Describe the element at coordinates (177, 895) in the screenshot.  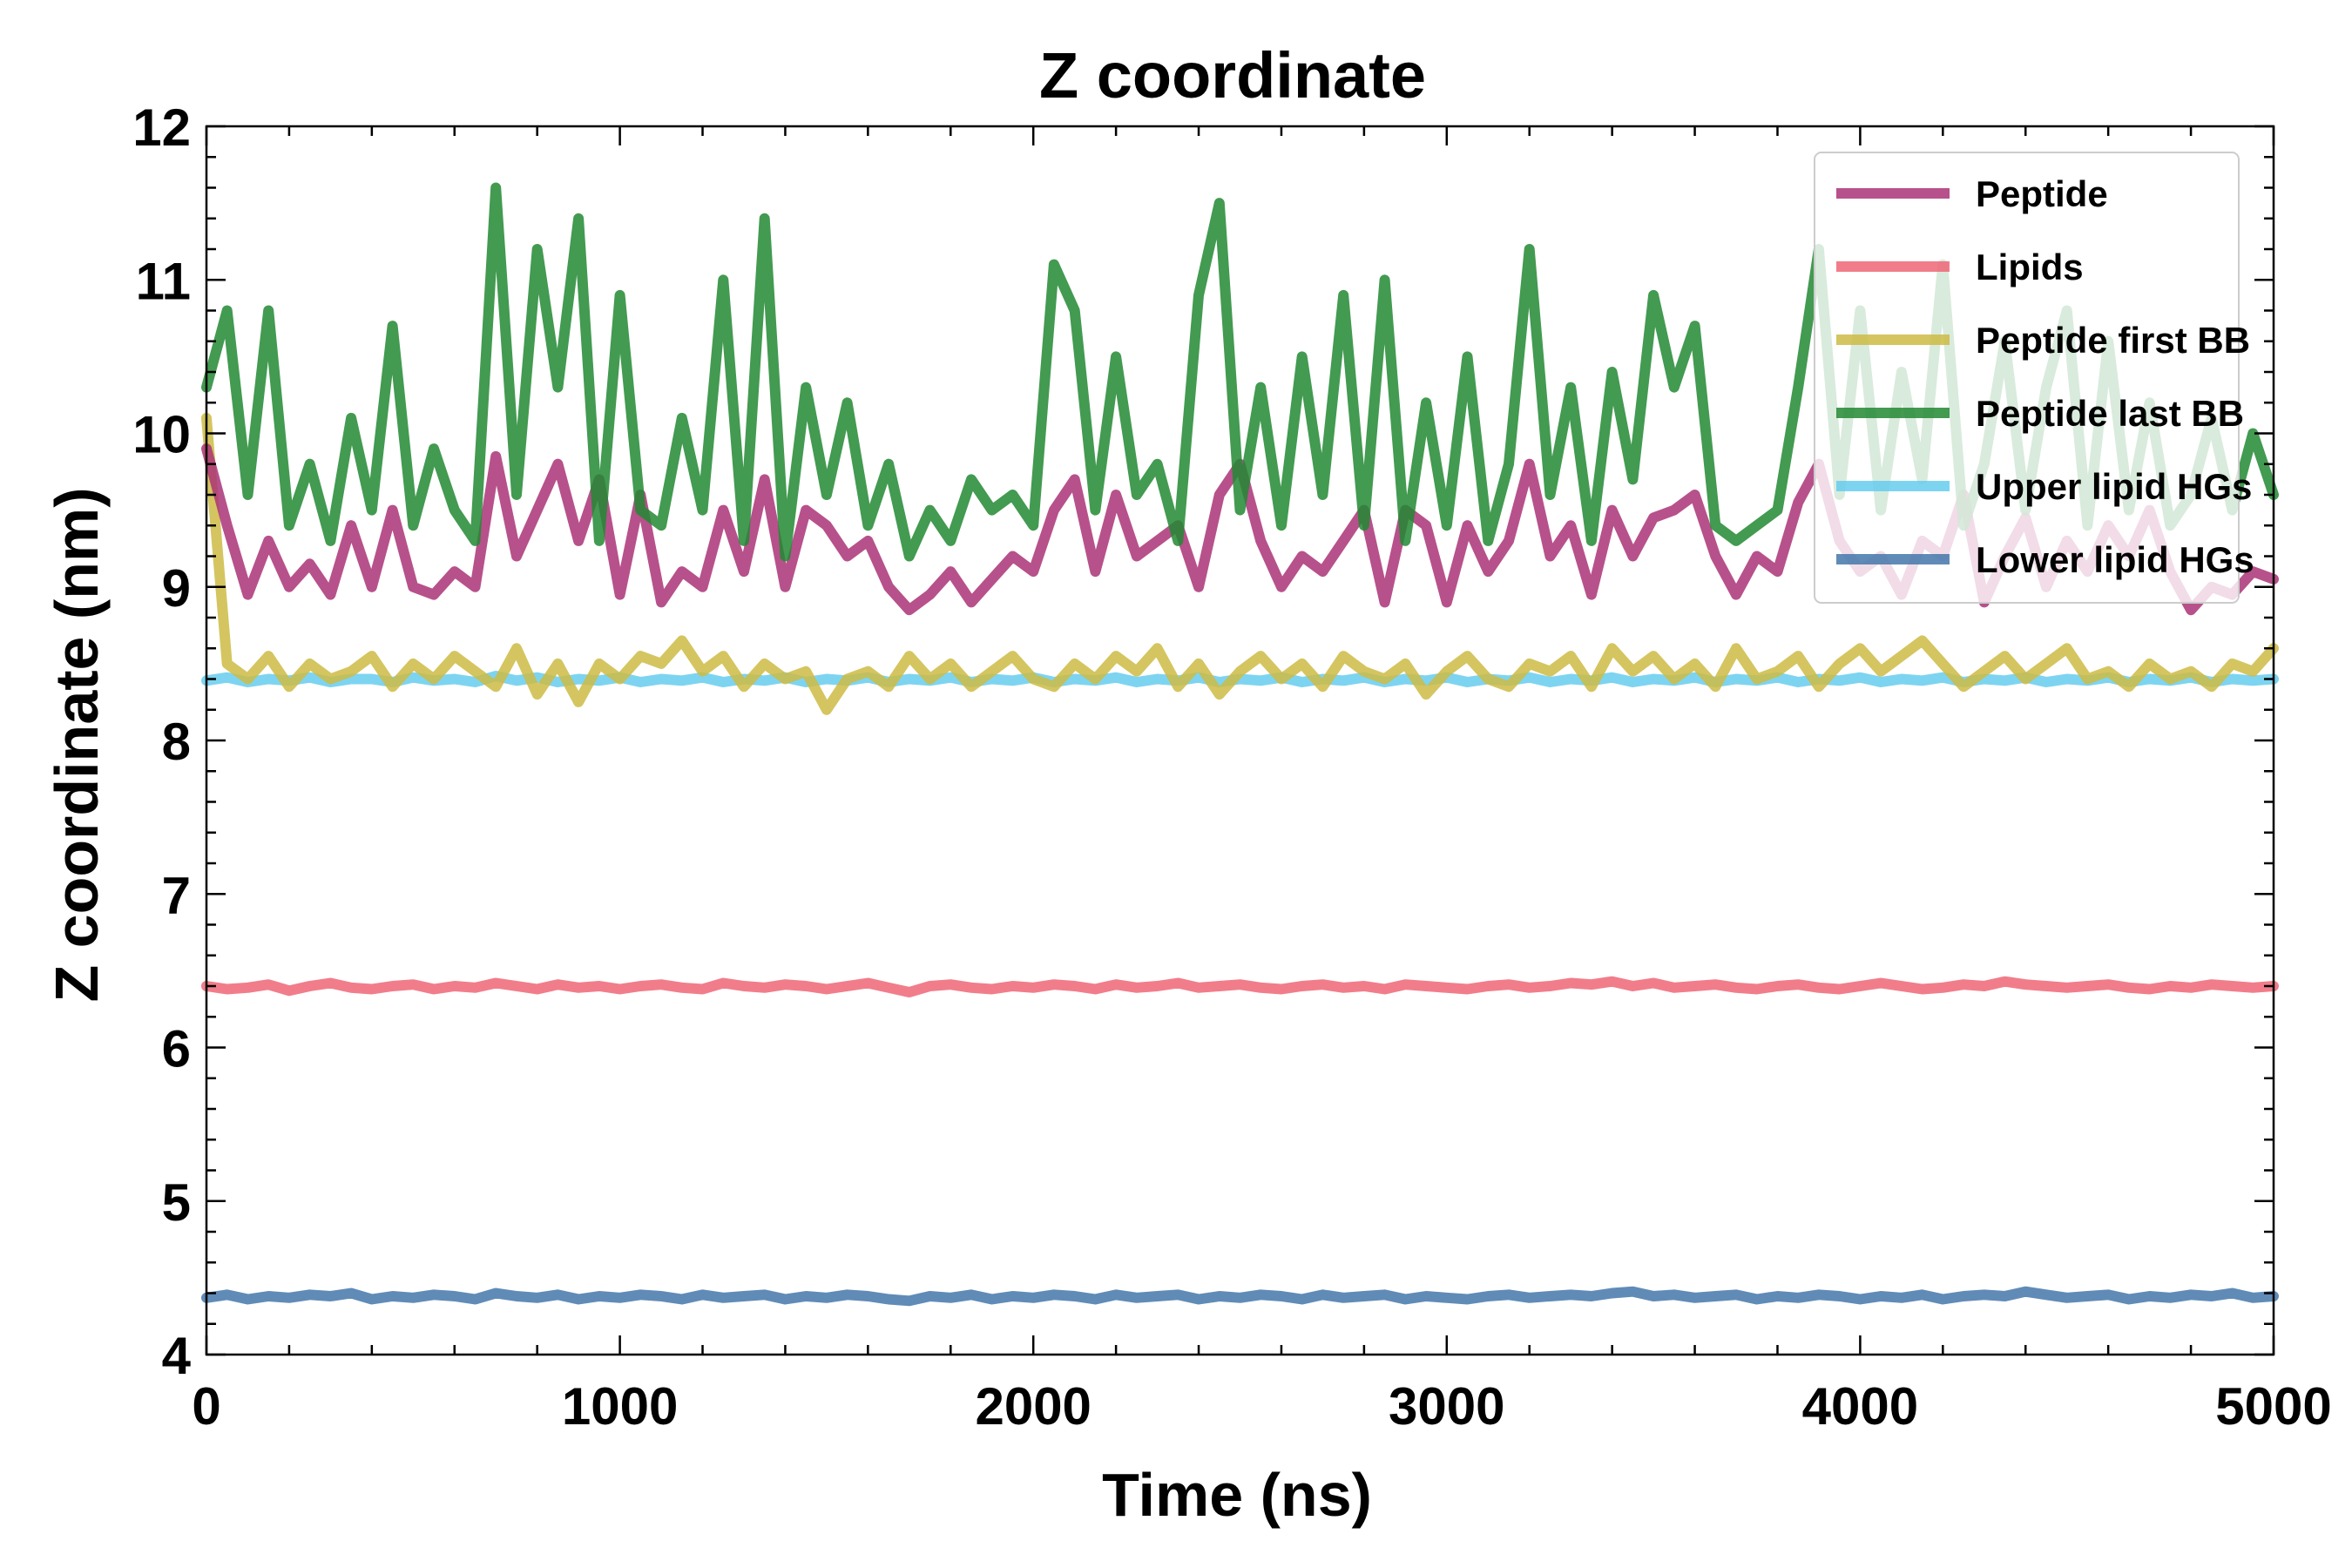
I see `y-tick-label: 7` at that location.